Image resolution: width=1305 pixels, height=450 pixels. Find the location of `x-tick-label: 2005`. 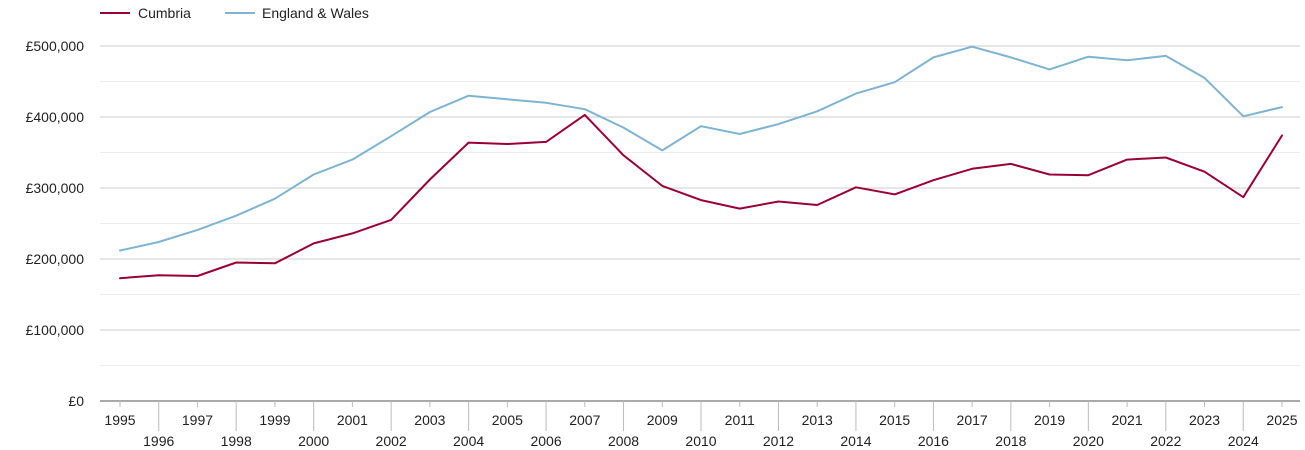

x-tick-label: 2005 is located at coordinates (507, 420).